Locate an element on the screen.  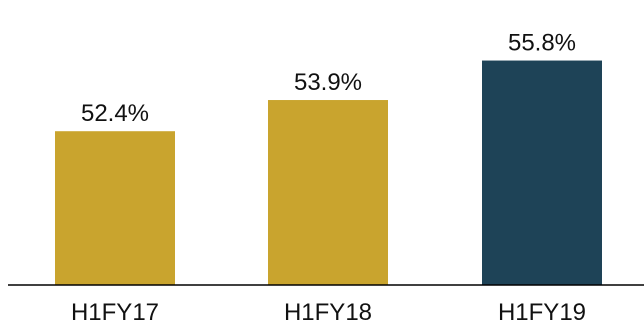
bar-h1fy19 is located at coordinates (542, 173).